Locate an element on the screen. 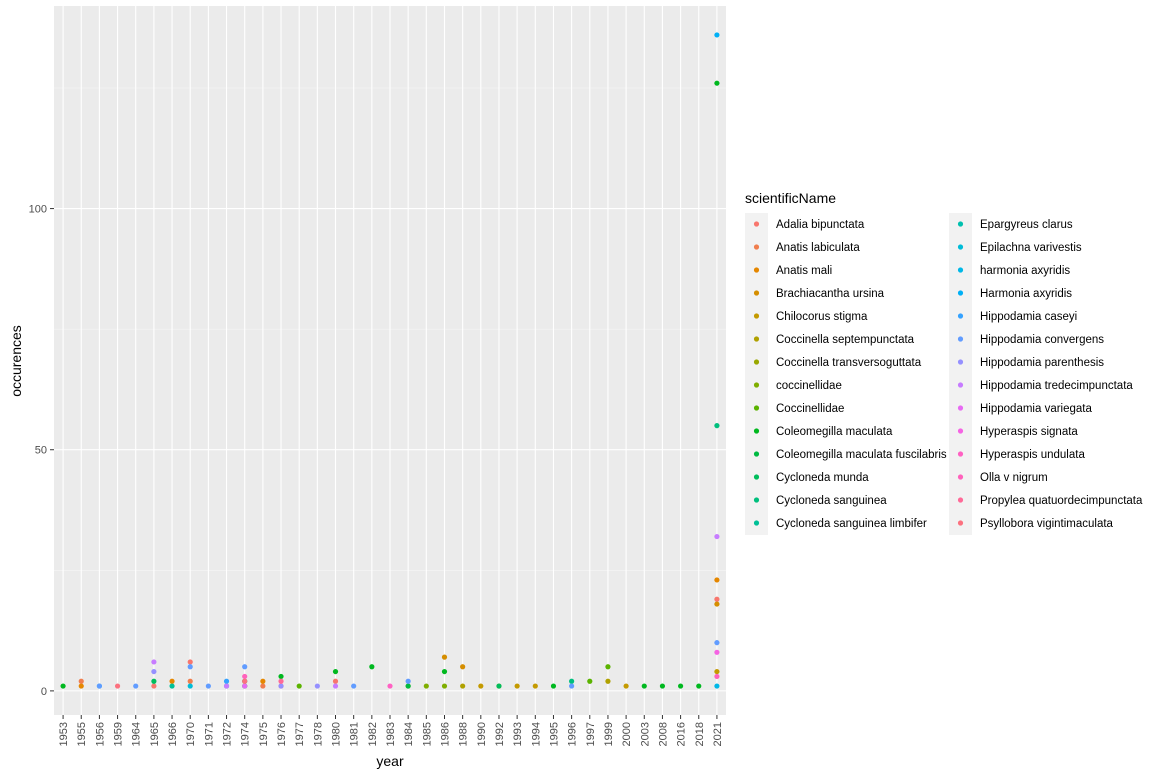 The image size is (1154, 776). x-tick-label: 1992 is located at coordinates (500, 734).